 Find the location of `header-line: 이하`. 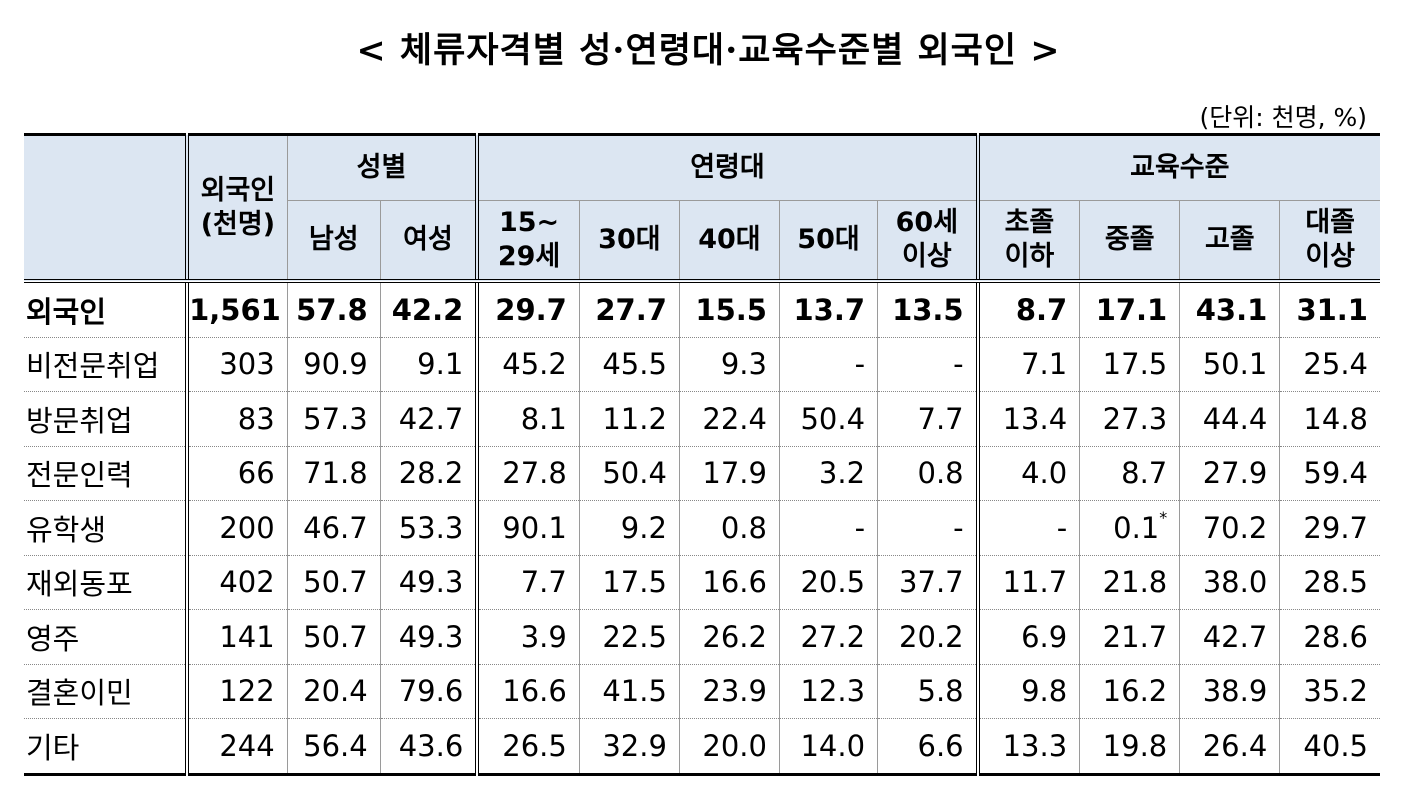

header-line: 이하 is located at coordinates (1029, 256).